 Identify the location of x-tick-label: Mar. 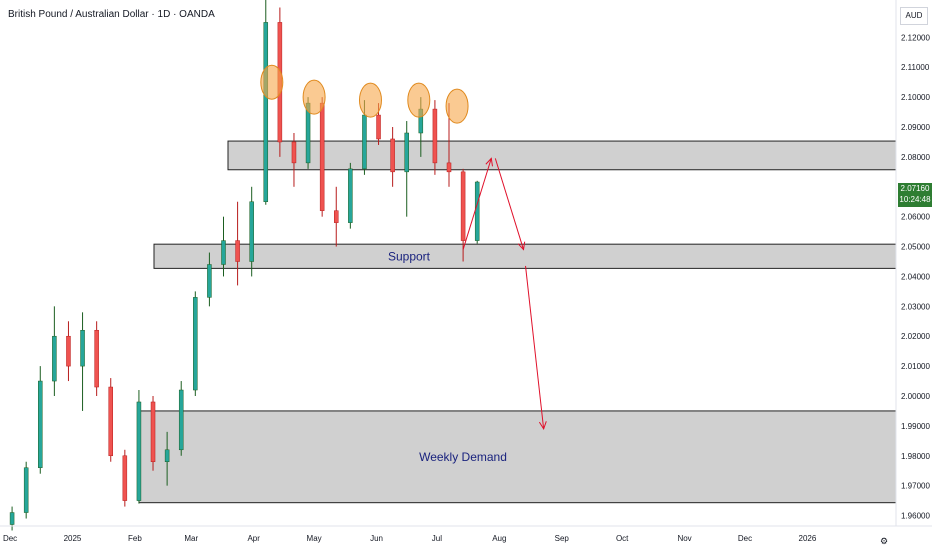
(191, 538).